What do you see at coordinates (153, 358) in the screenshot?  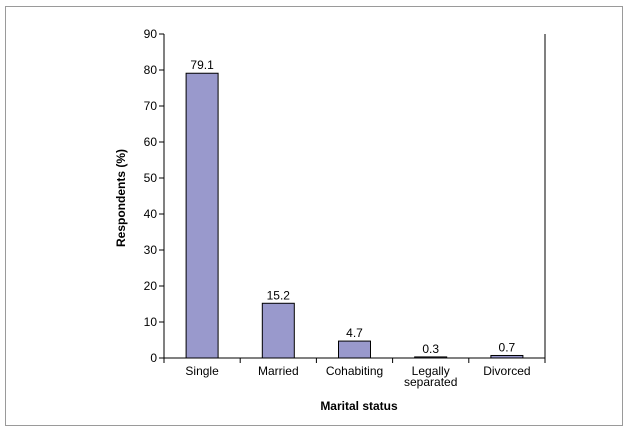 I see `y-tick-label: 0` at bounding box center [153, 358].